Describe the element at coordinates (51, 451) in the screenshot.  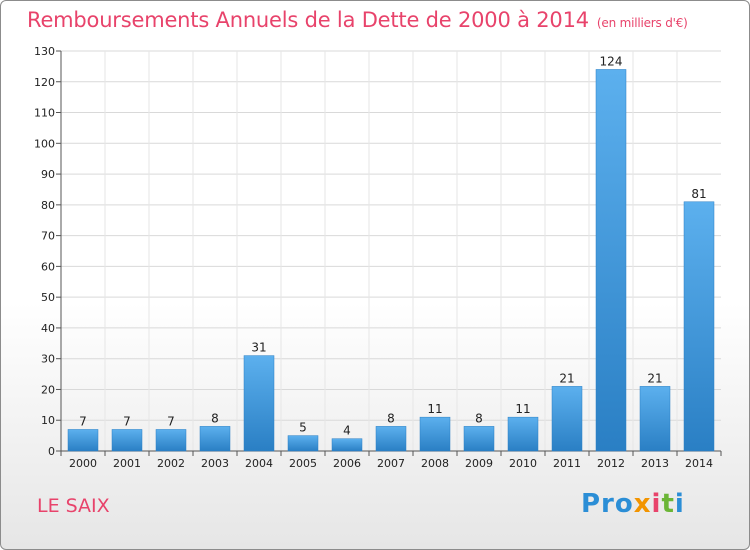
I see `y-tick-label: 0` at that location.